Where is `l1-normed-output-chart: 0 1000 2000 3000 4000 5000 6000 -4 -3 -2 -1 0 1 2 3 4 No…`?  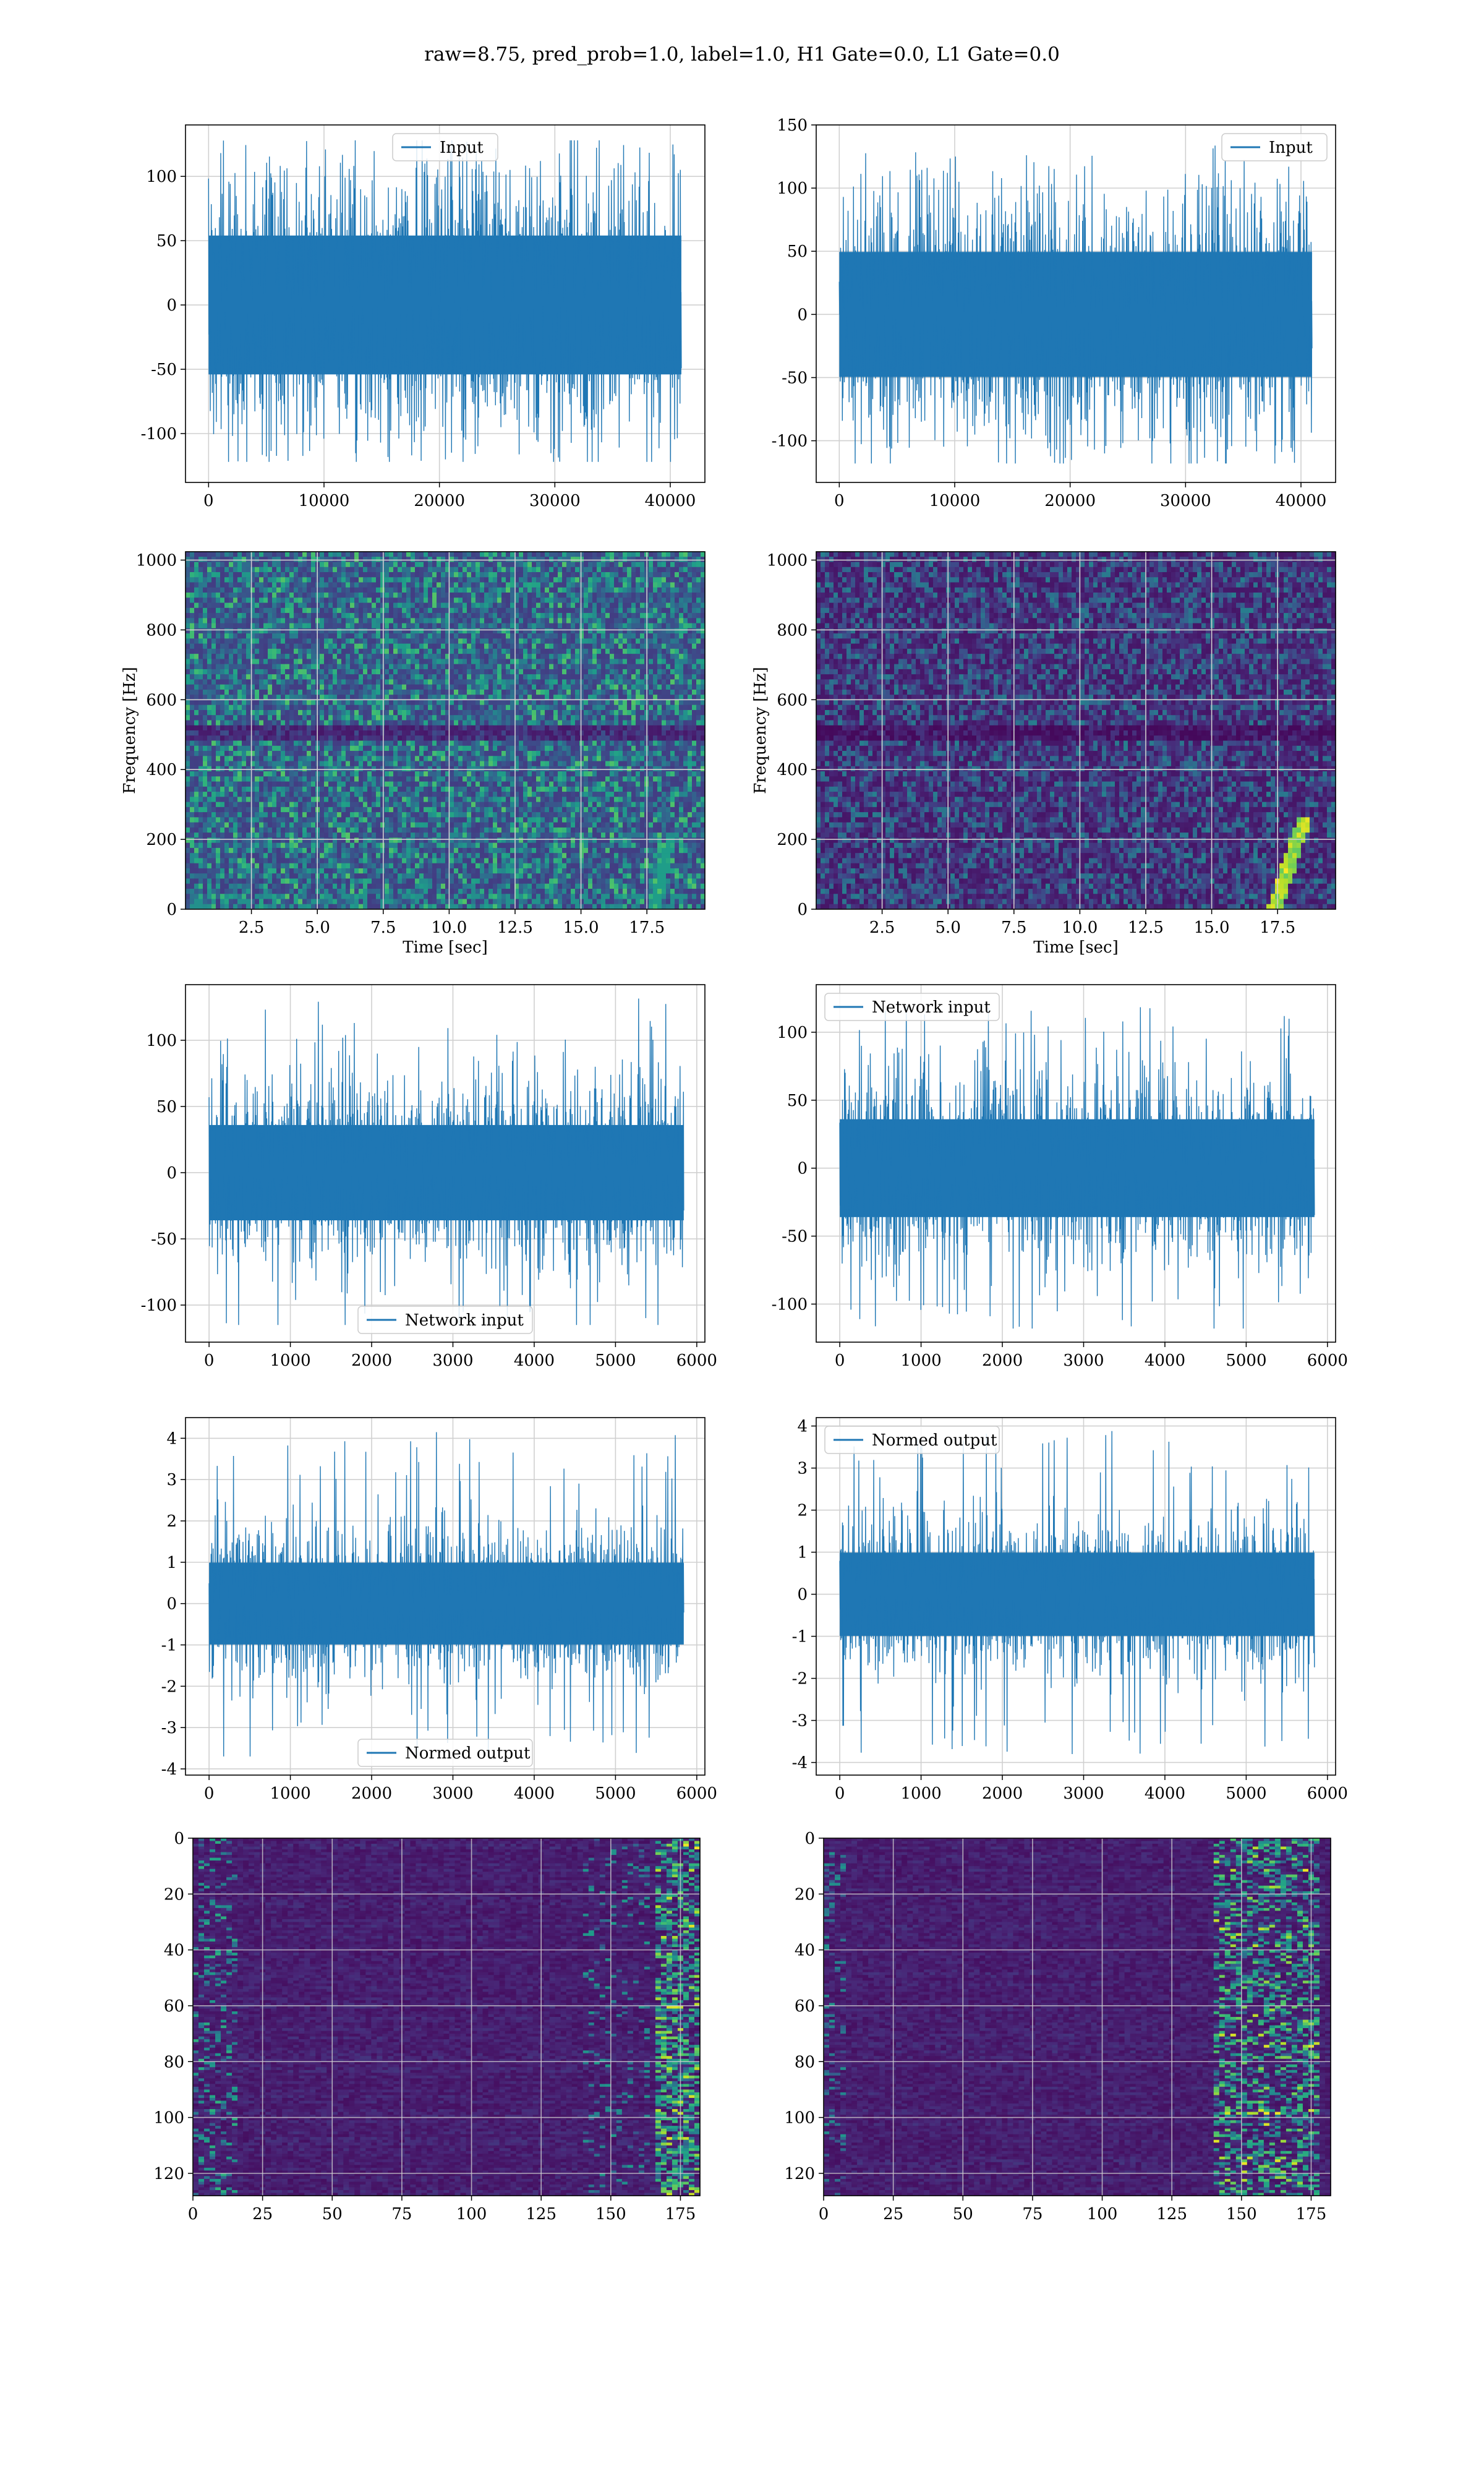 l1-normed-output-chart: 0 1000 2000 3000 4000 5000 6000 -4 -3 -2 -1 0 1 2 3 4 No… is located at coordinates (1070, 1610).